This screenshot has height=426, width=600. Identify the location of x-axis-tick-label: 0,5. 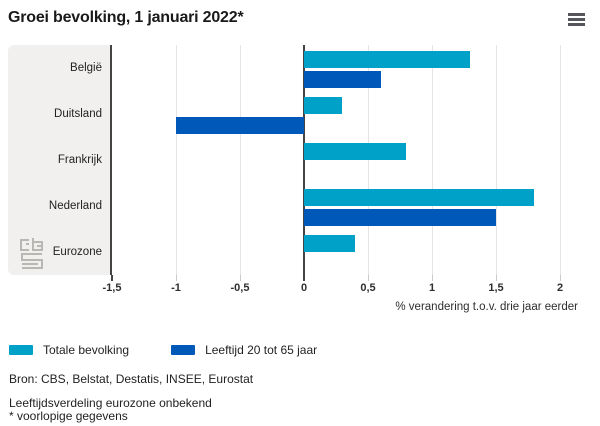
(368, 288).